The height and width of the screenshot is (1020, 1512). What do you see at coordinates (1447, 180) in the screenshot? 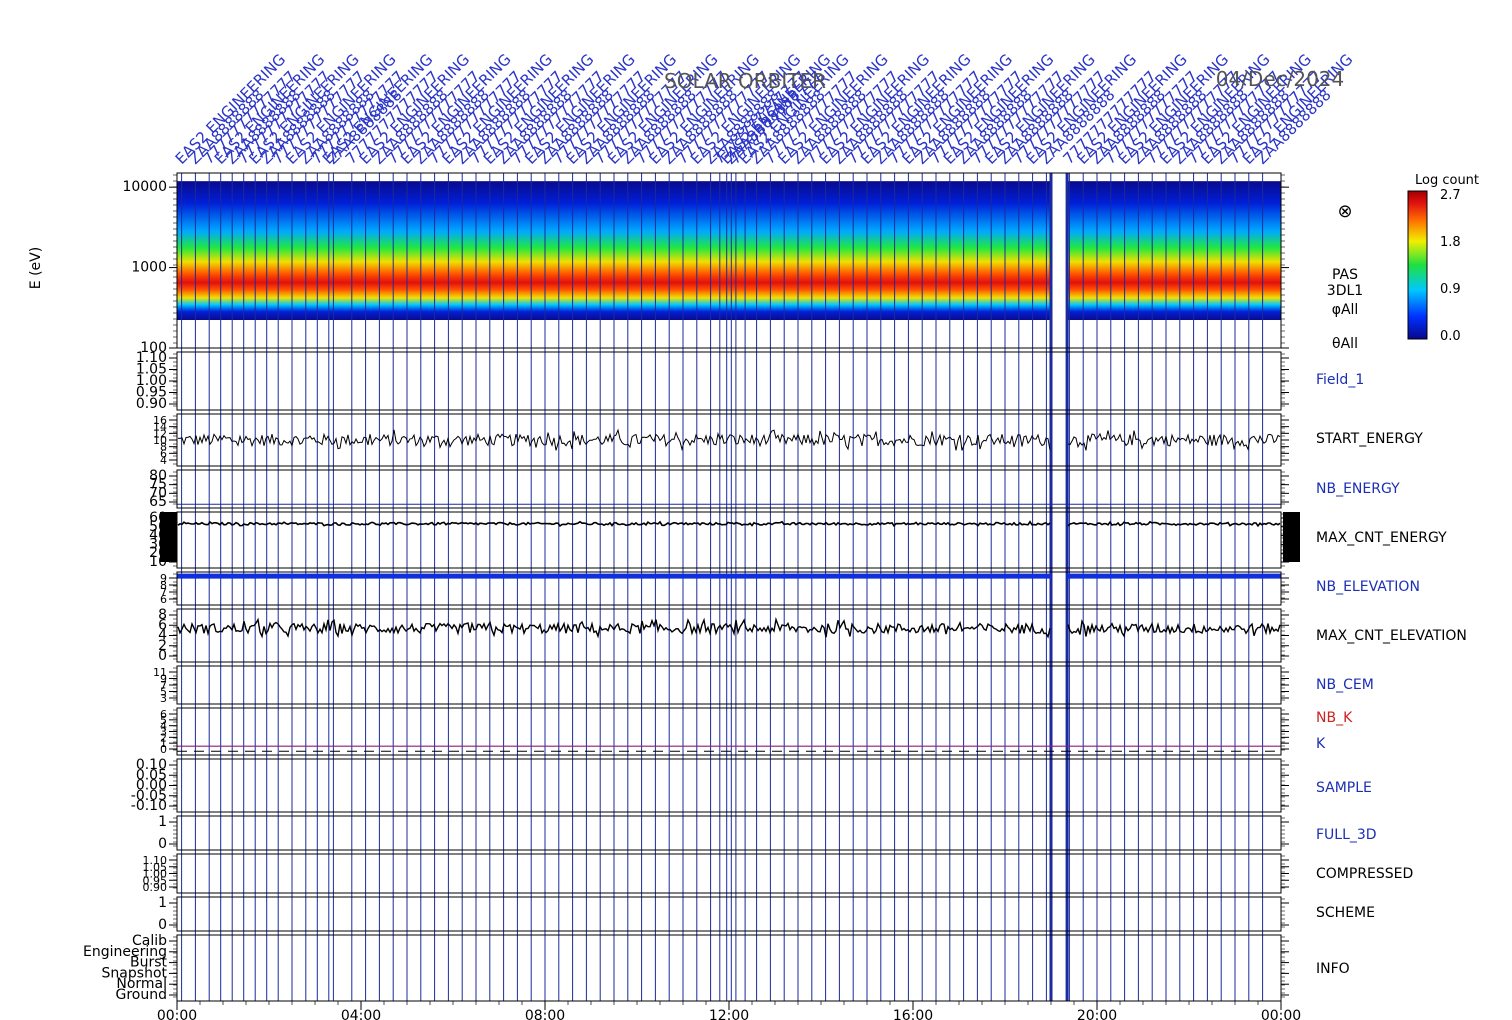
I see `colorbar-title: Log count` at bounding box center [1447, 180].